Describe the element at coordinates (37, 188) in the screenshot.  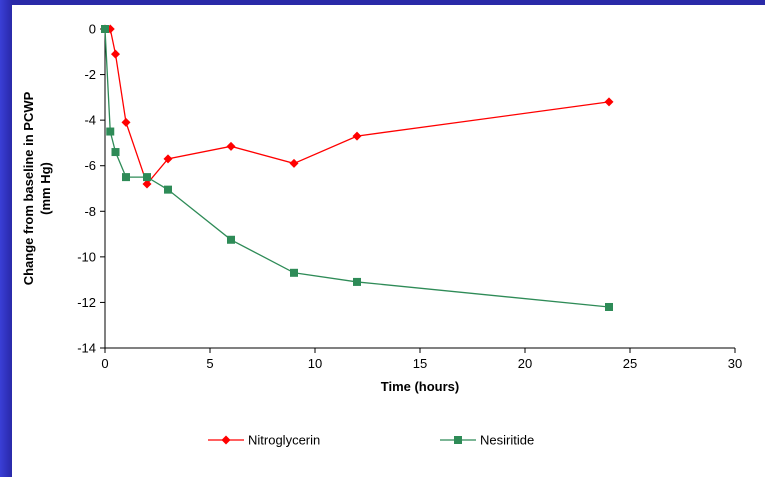
I see `y-axis-title: Change from baseline in PCWP (mm Hg)` at that location.